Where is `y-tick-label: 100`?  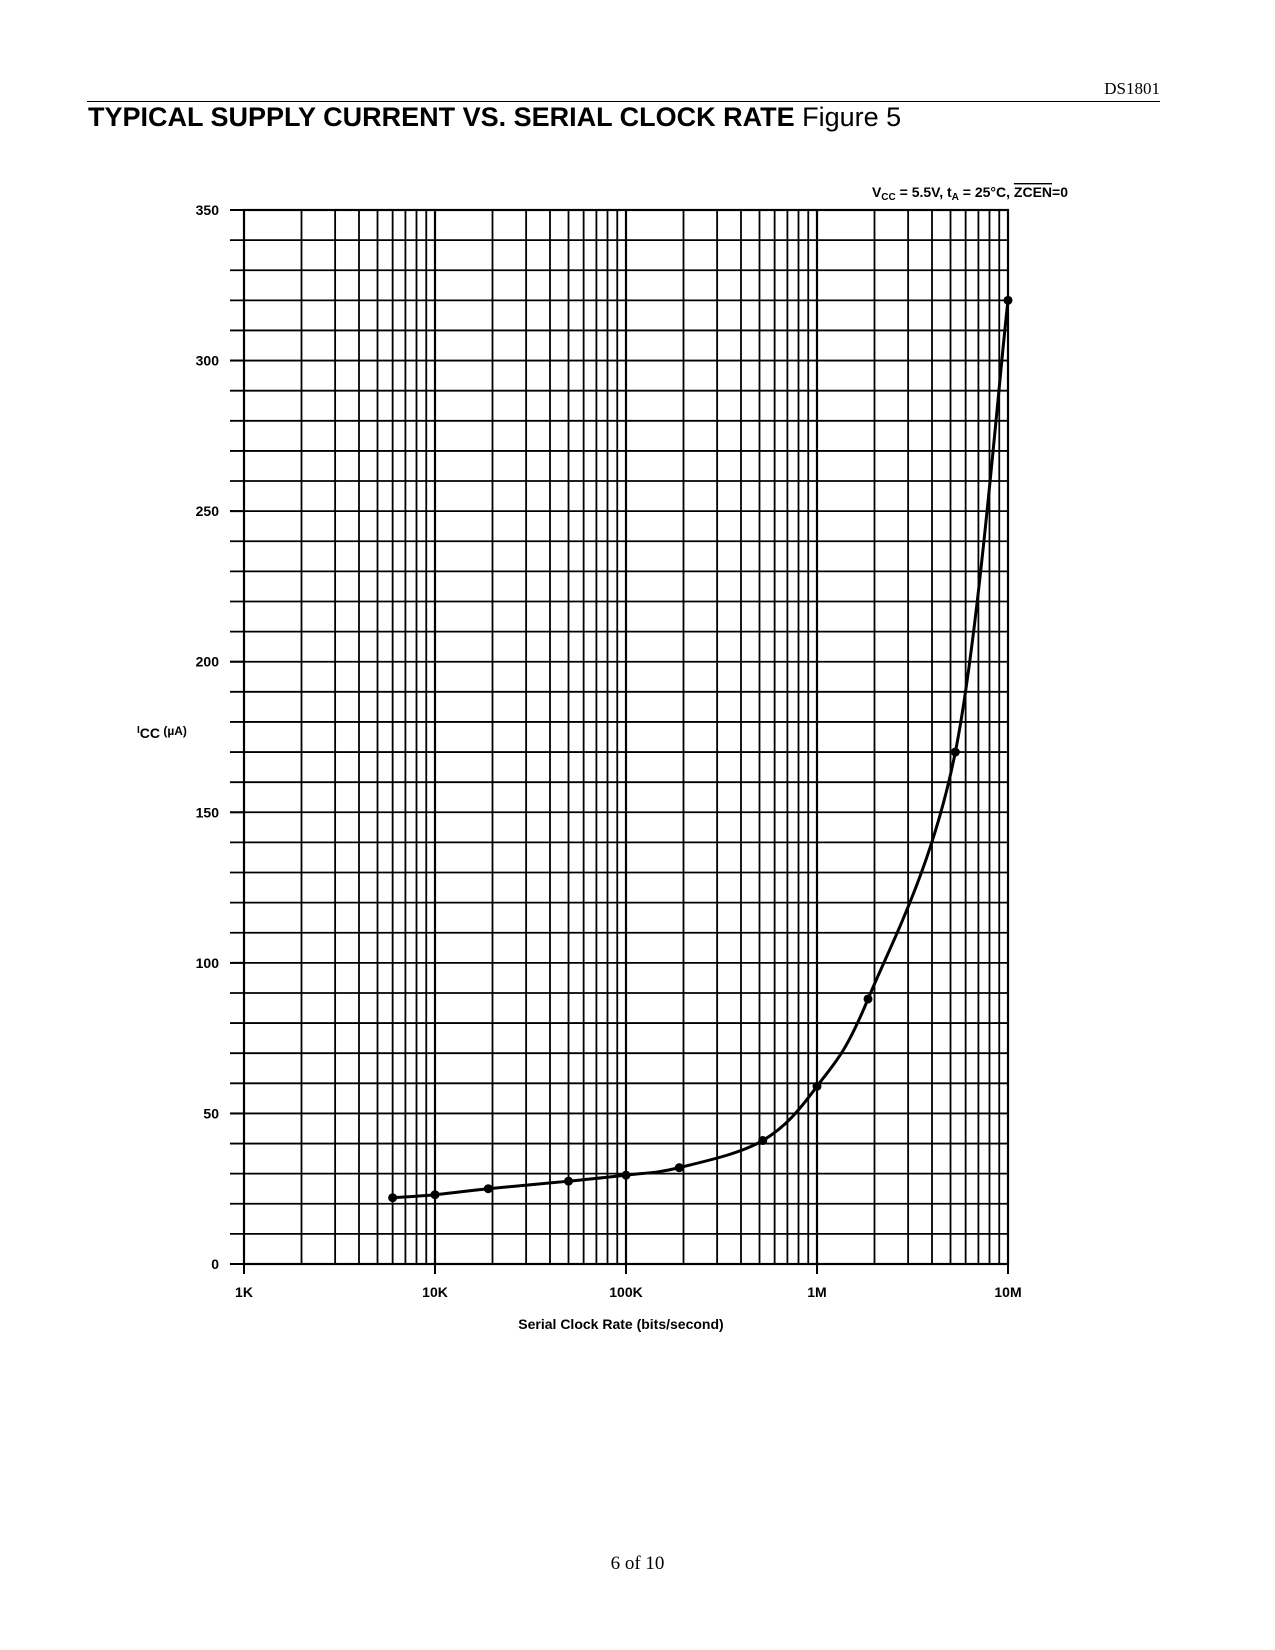 y-tick-label: 100 is located at coordinates (208, 963).